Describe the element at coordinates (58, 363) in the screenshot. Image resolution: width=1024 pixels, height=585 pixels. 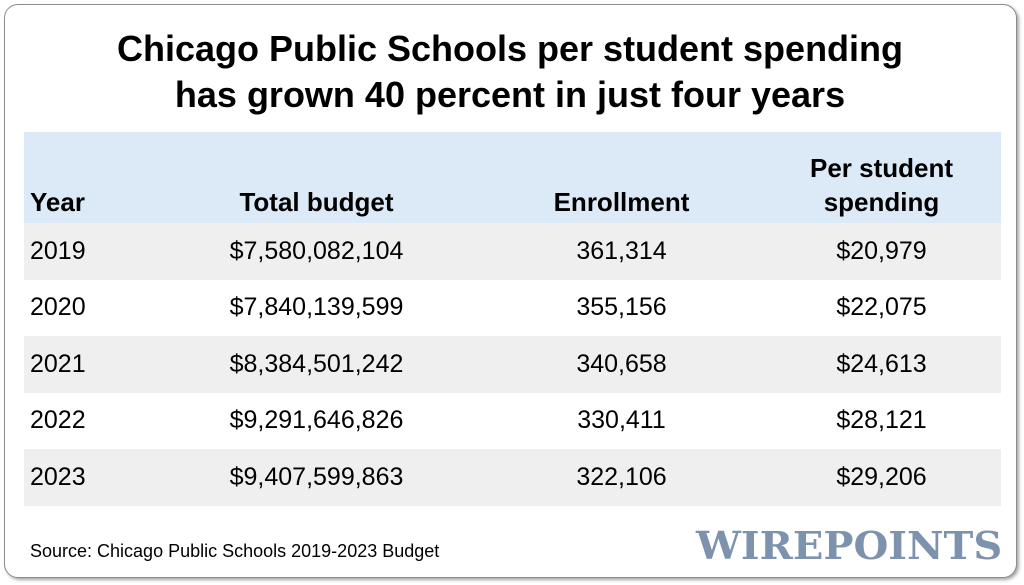
I see `cell-year: 2021` at that location.